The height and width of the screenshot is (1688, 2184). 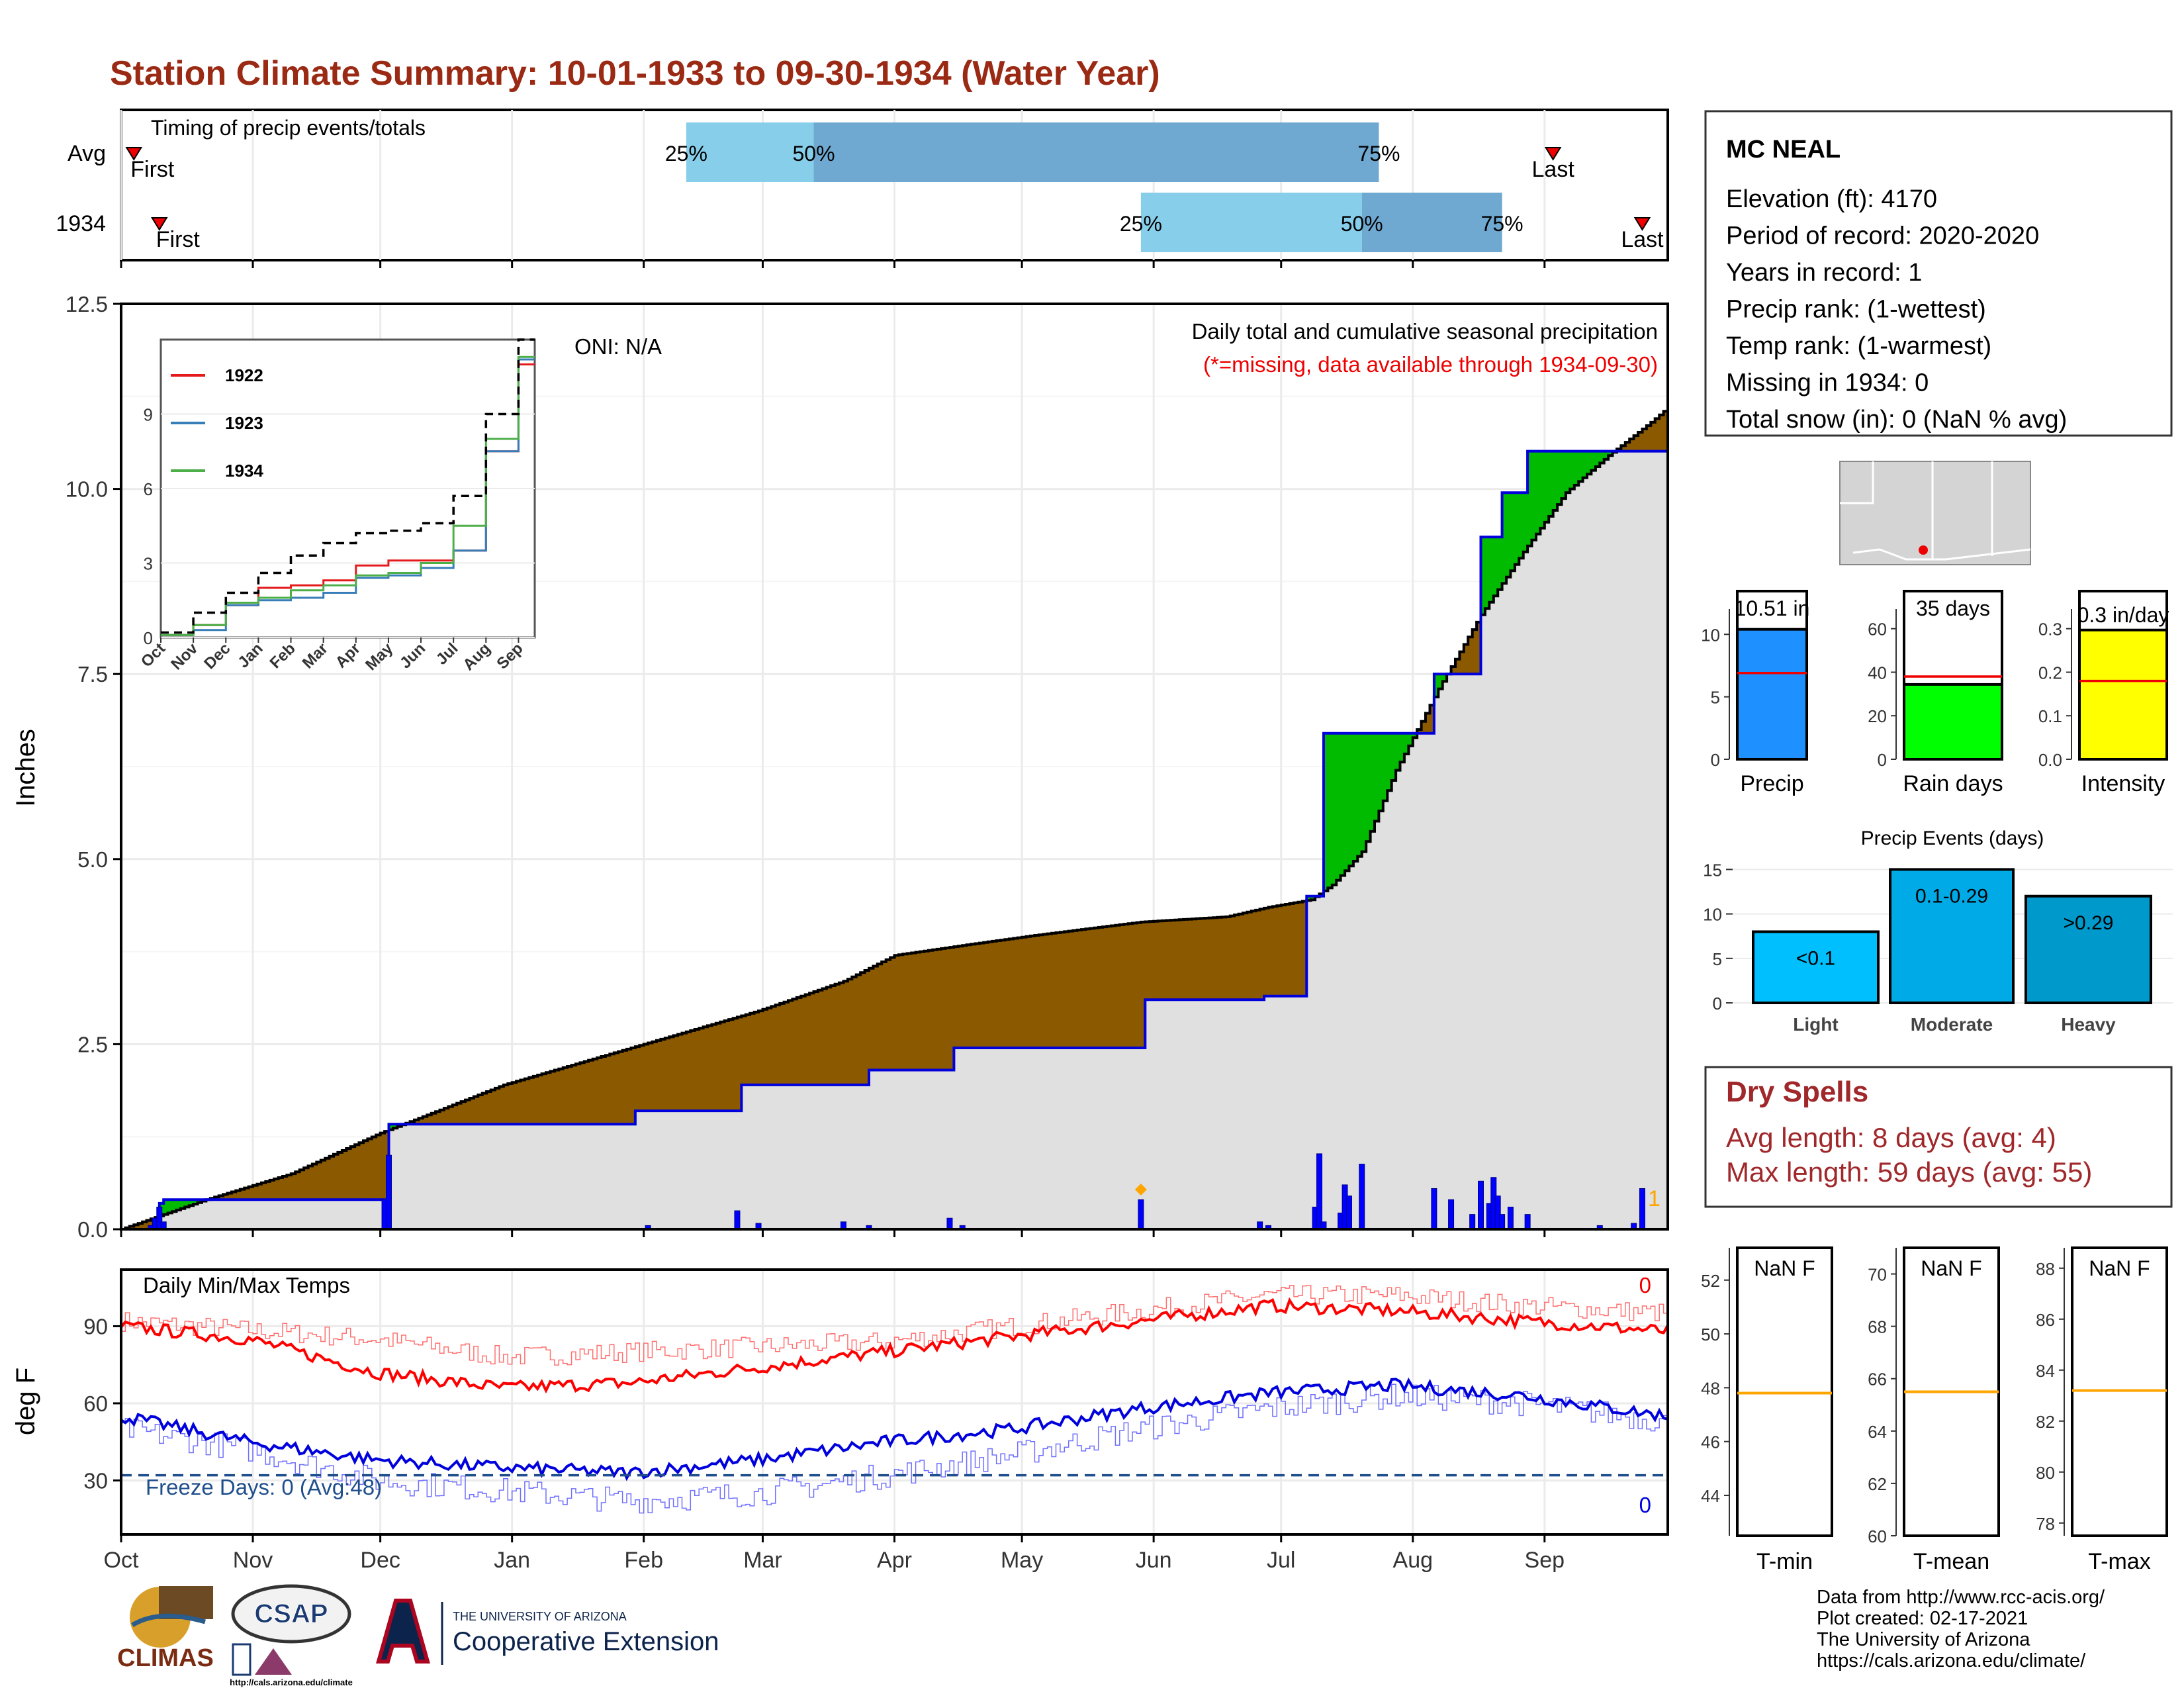 What do you see at coordinates (1815, 1024) in the screenshot?
I see `precip-event-category: Light` at bounding box center [1815, 1024].